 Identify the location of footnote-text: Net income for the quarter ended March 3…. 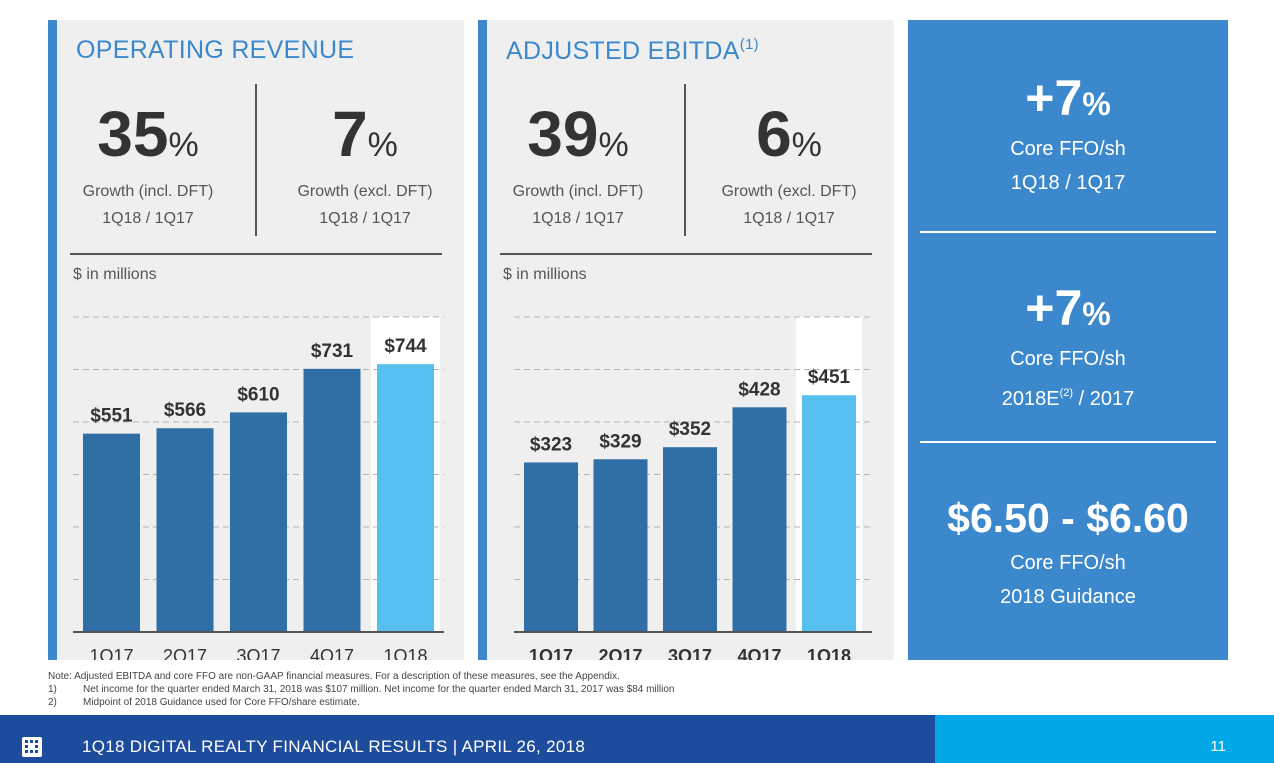
(379, 689).